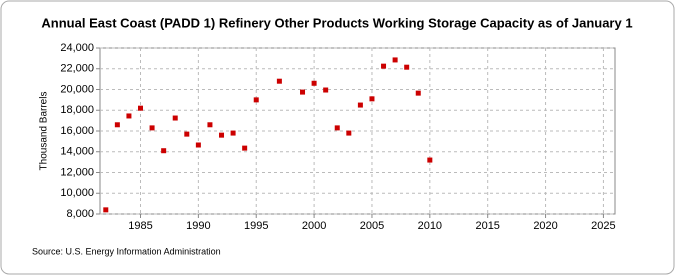  Describe the element at coordinates (430, 226) in the screenshot. I see `x-tick-label: 2010` at that location.